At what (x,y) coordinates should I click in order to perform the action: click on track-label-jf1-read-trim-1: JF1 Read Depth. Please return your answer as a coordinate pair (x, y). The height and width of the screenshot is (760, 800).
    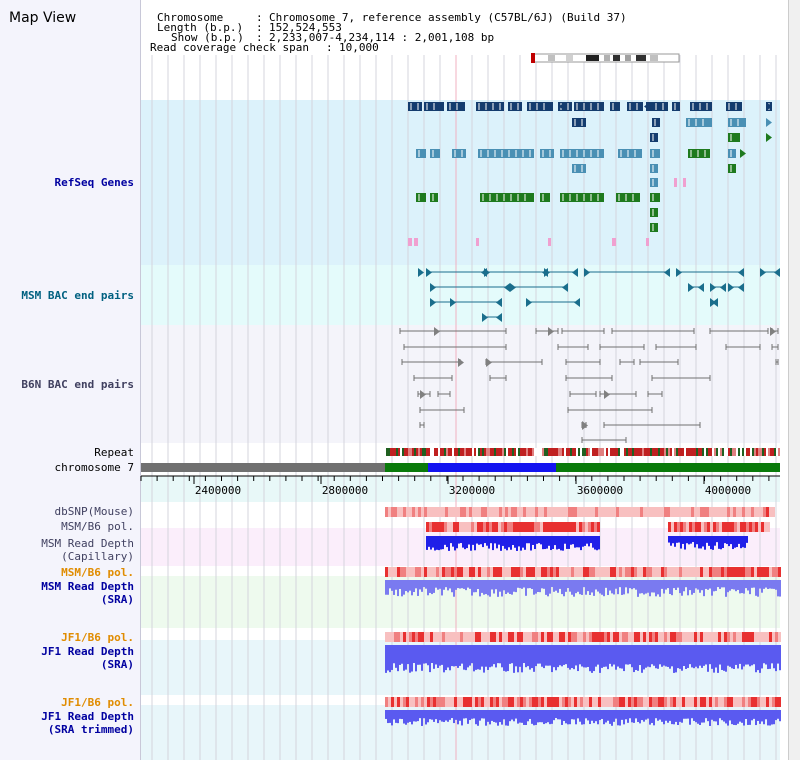
    Looking at the image, I should click on (87, 716).